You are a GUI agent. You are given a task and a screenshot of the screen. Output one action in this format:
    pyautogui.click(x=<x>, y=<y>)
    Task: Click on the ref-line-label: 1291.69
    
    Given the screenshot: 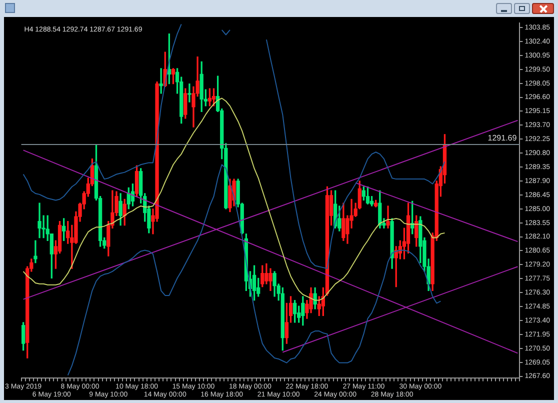 What is the action you would take?
    pyautogui.click(x=503, y=138)
    